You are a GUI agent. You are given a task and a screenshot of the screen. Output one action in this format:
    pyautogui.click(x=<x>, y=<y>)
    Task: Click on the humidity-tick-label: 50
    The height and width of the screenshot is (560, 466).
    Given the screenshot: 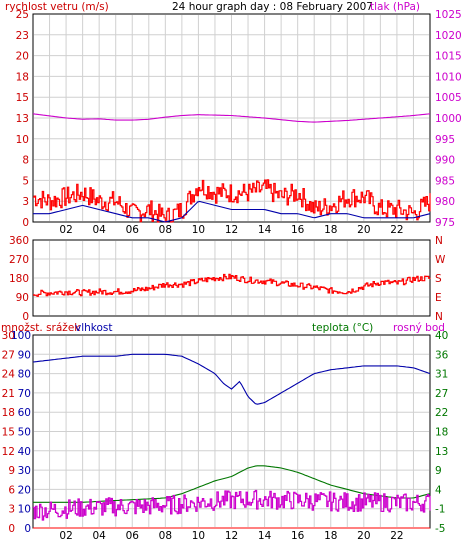 What is the action you would take?
    pyautogui.click(x=24, y=433)
    